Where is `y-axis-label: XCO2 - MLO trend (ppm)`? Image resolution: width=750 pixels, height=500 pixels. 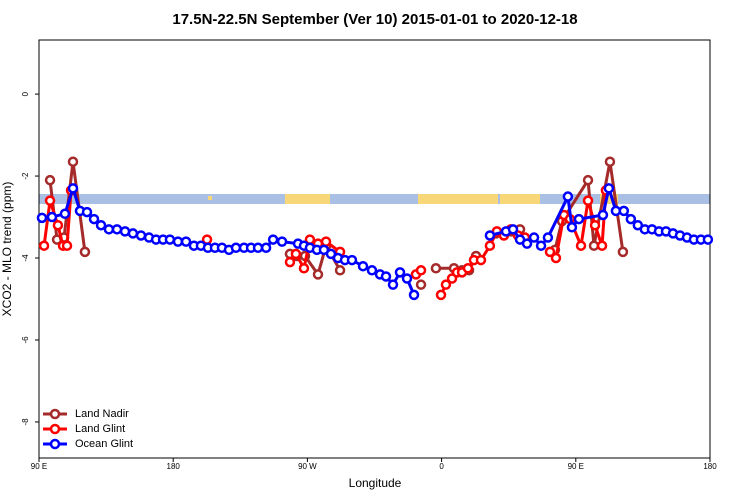 y-axis-label: XCO2 - MLO trend (ppm) is located at coordinates (7, 249).